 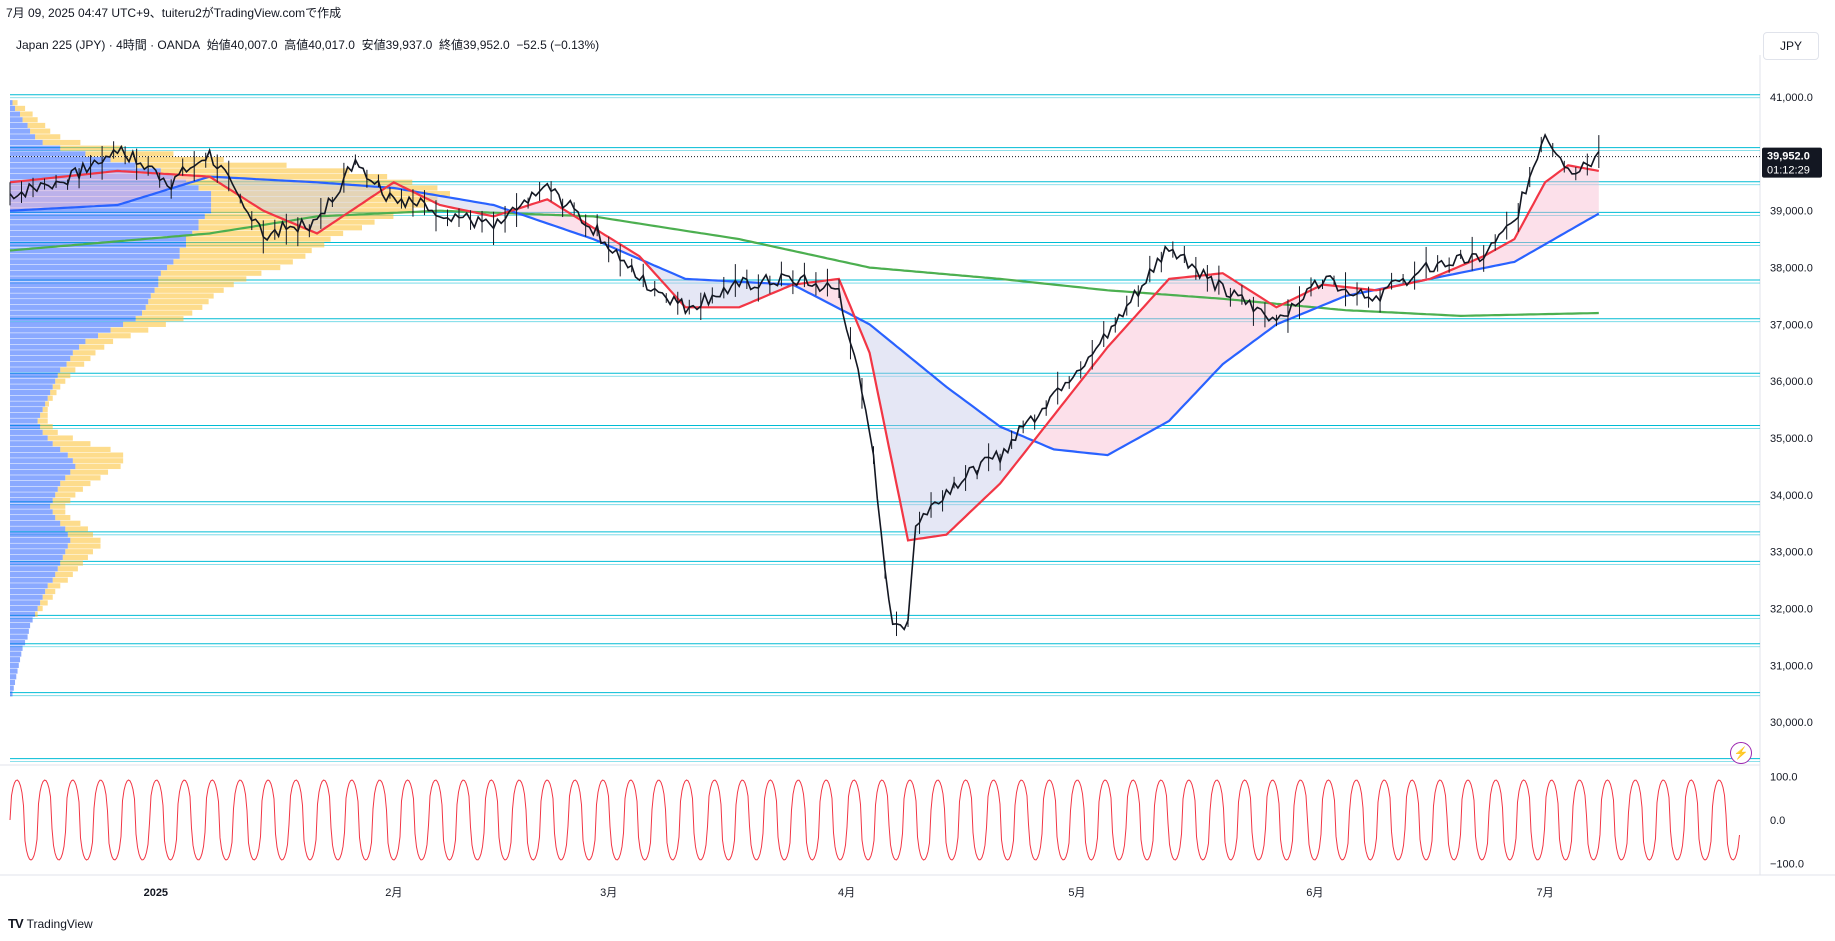 I want to click on interval-label: 4時間, so click(x=131, y=45).